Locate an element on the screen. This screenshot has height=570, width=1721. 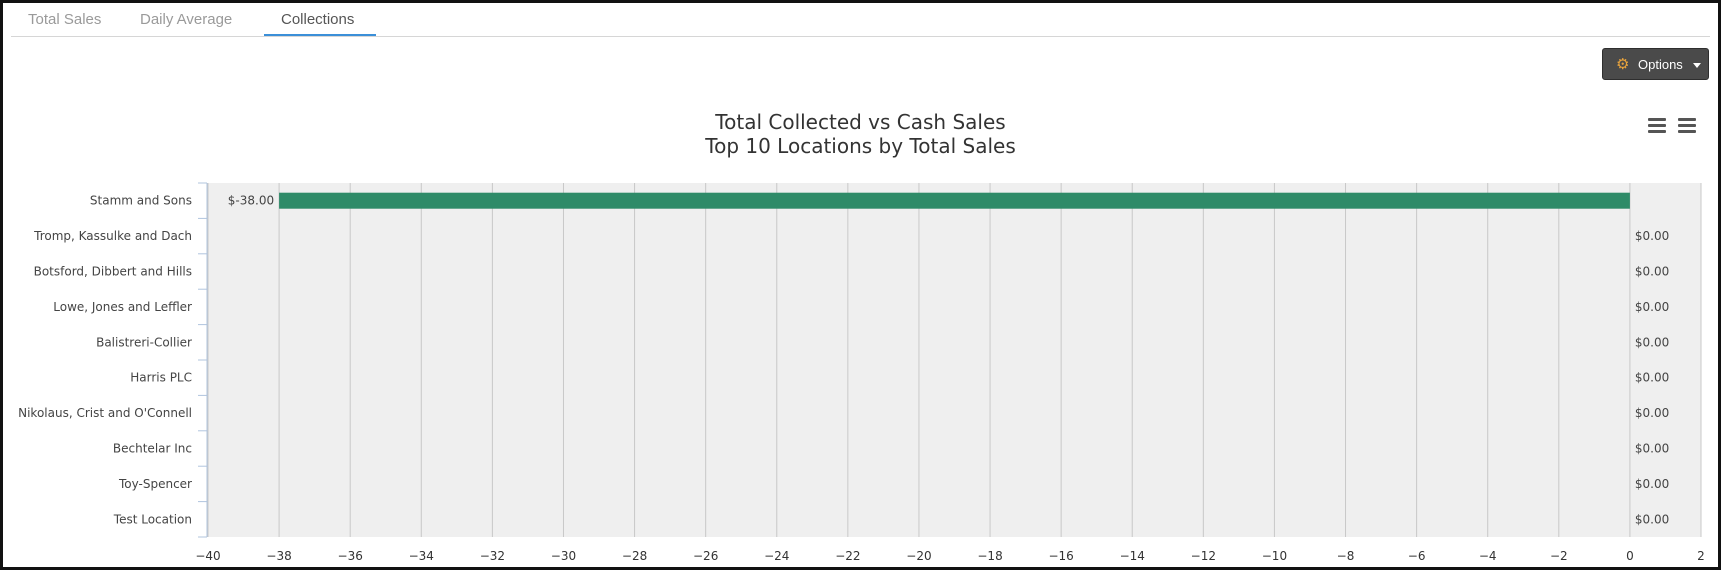
x-tick-label: −32 is located at coordinates (492, 556).